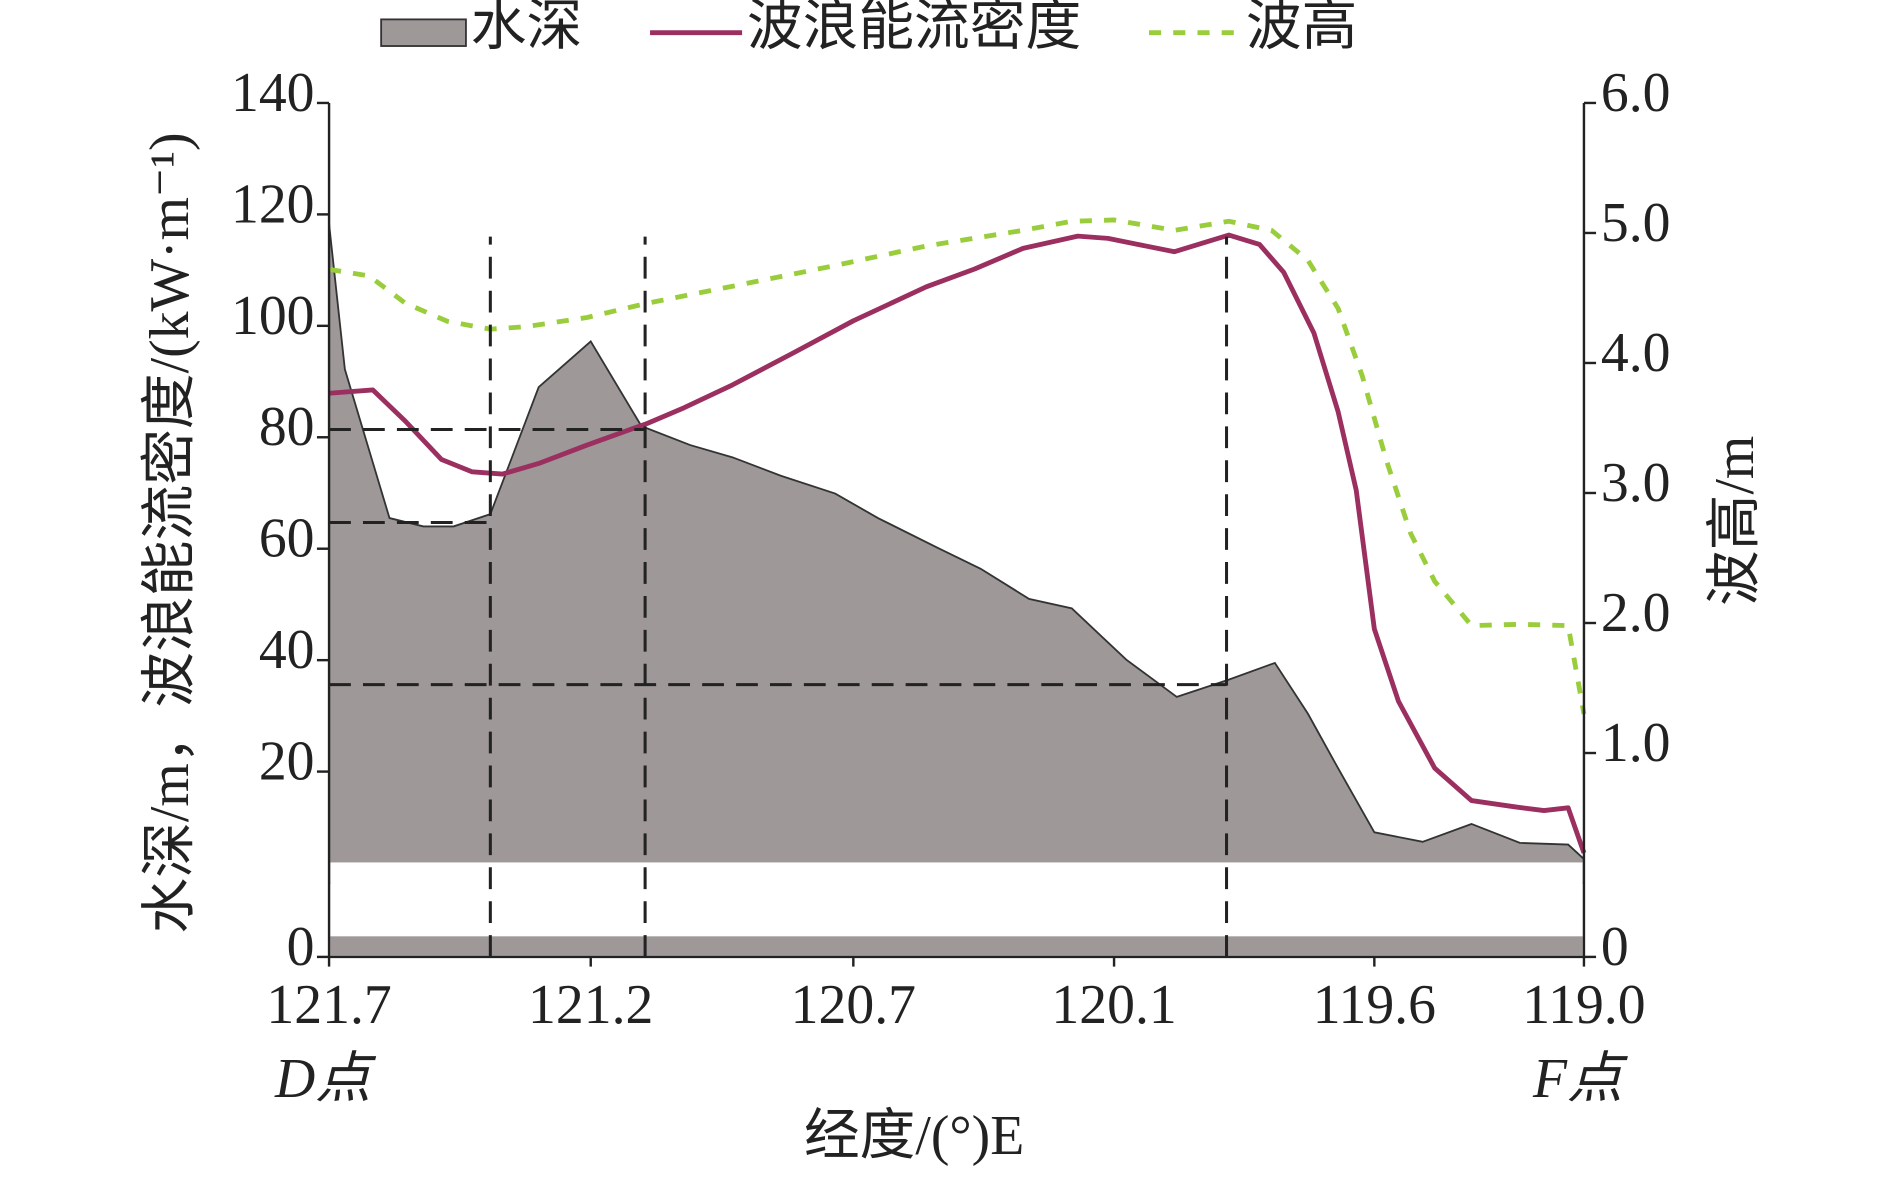 This screenshot has width=1890, height=1181. What do you see at coordinates (273, 316) in the screenshot?
I see `y-tick-label: 100` at bounding box center [273, 316].